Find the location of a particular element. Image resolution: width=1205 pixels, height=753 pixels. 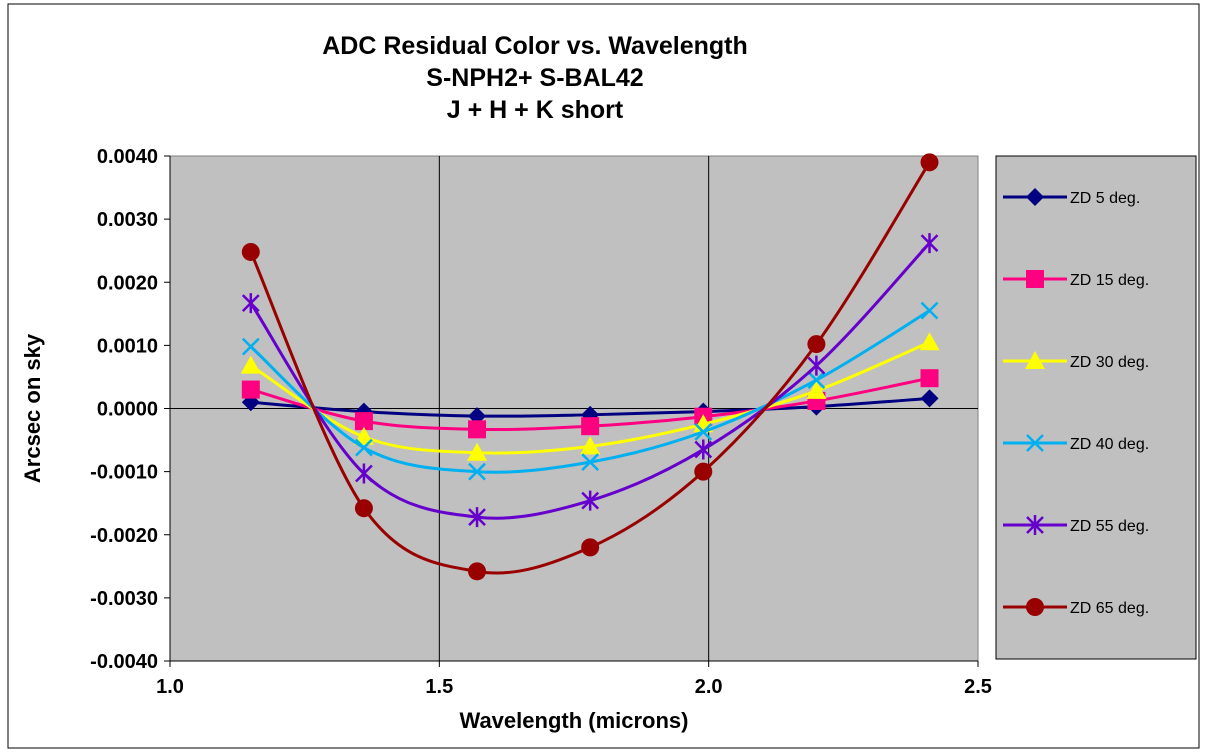

legend-label: ZD 65 deg. is located at coordinates (1109, 608).